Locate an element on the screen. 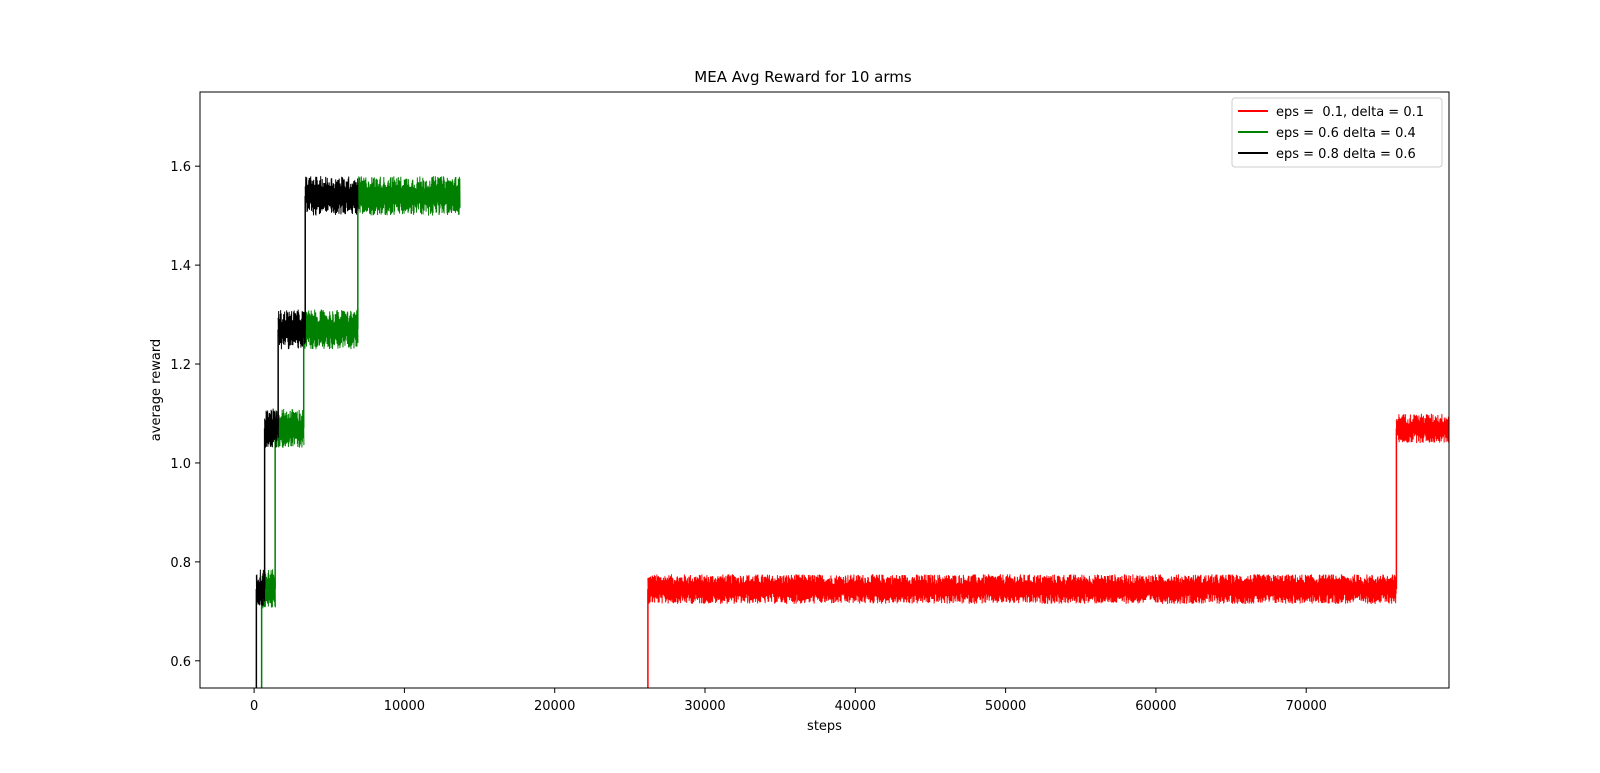 This screenshot has width=1600, height=773. legend-label: eps = 0.6 delta = 0.4 is located at coordinates (1346, 133).